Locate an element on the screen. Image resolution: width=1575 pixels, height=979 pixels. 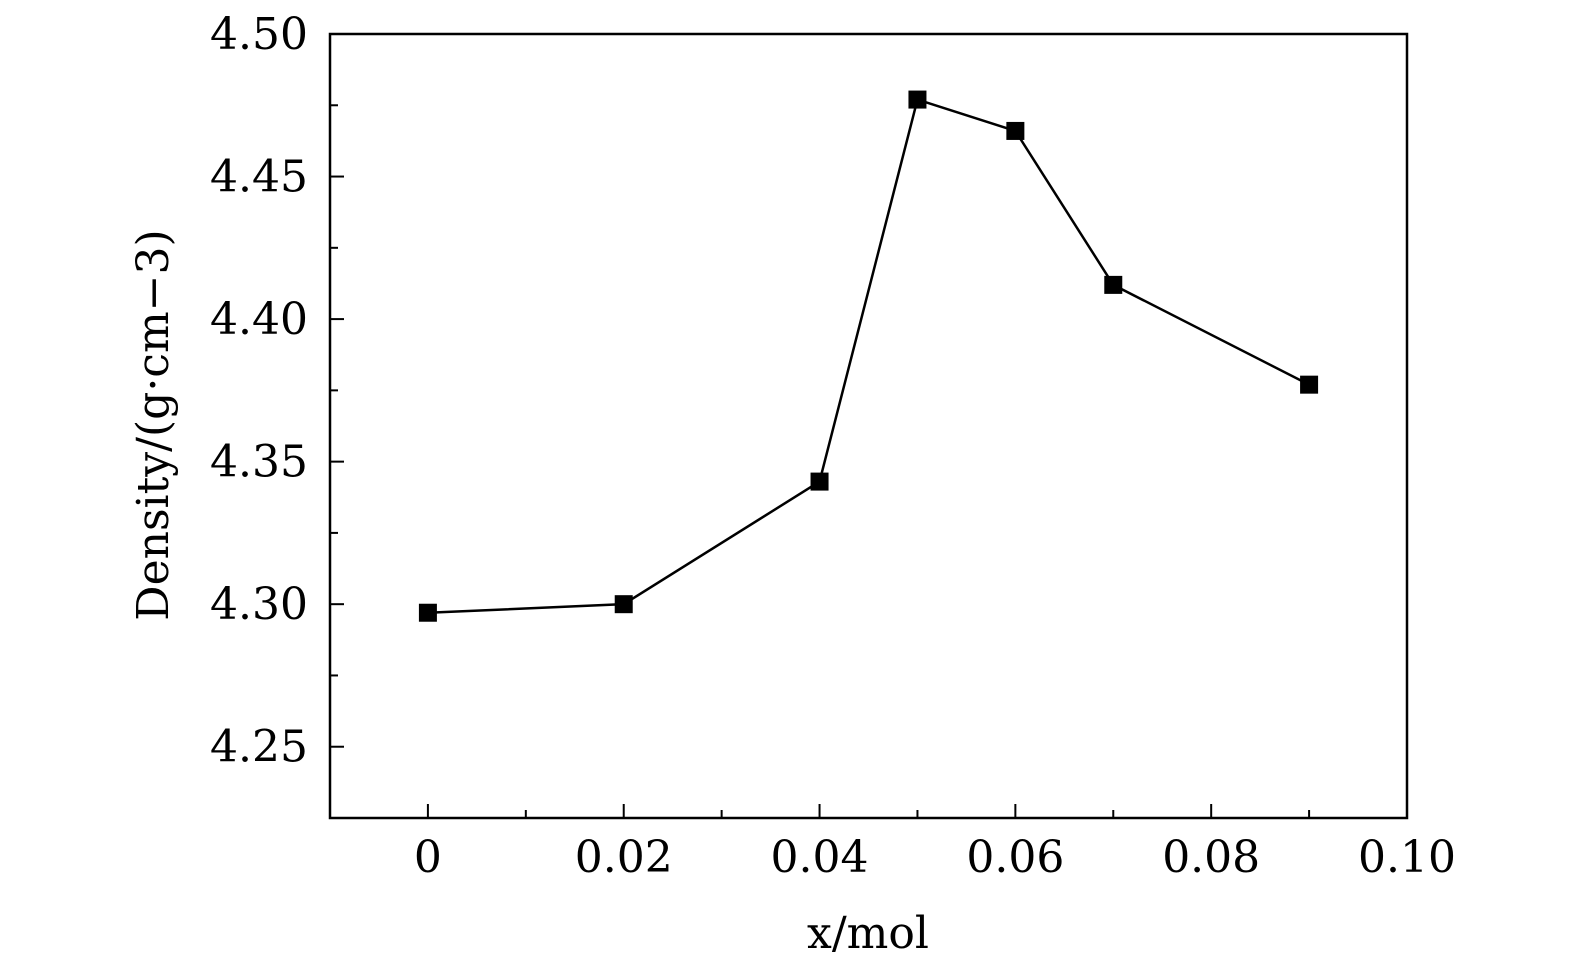
x-tick-label: 0 is located at coordinates (428, 857).